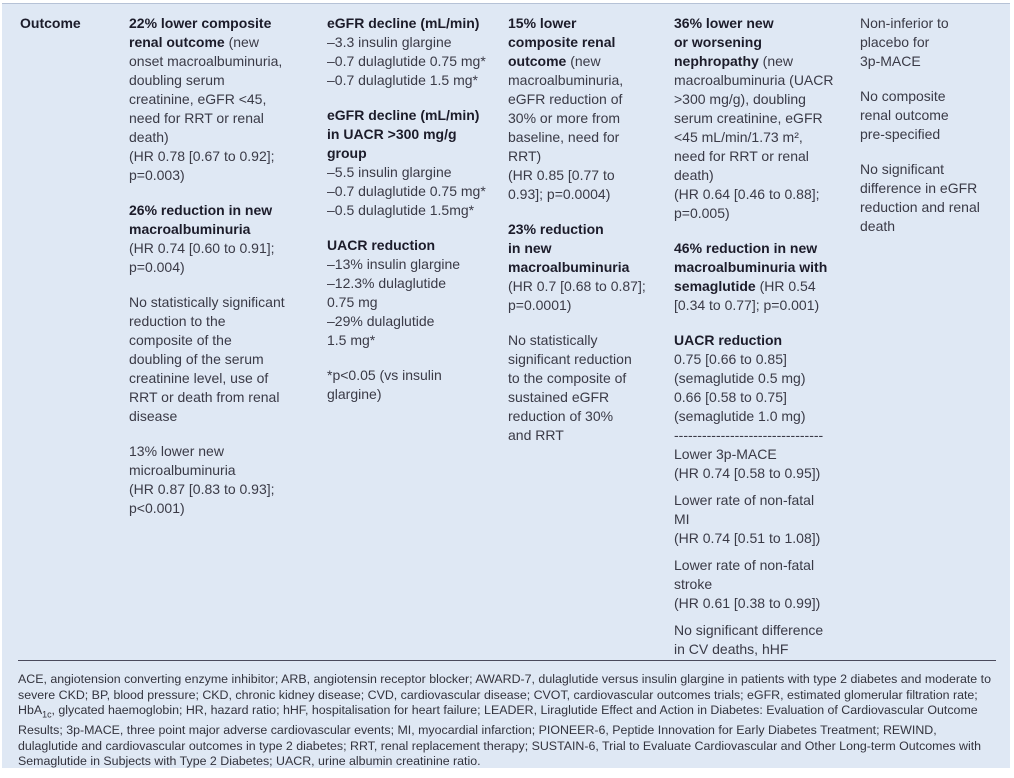 The image size is (1014, 778). Describe the element at coordinates (347, 153) in the screenshot. I see `text-segment: group` at that location.